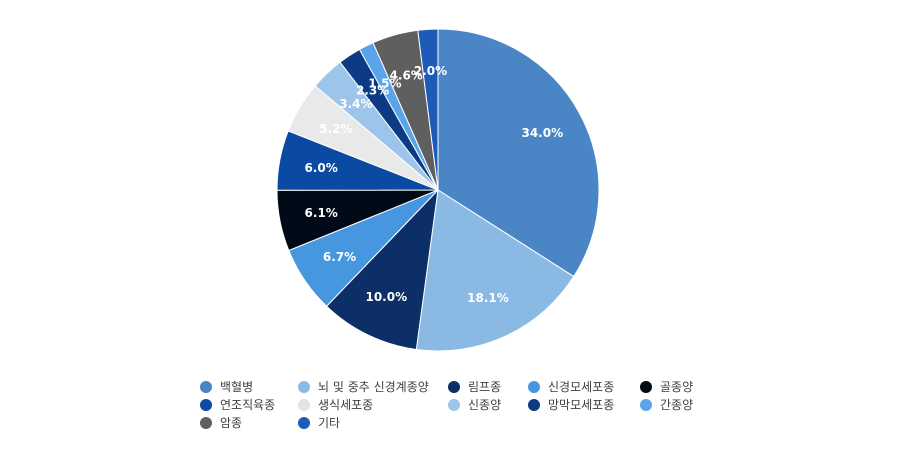 The height and width of the screenshot is (452, 913). Describe the element at coordinates (372, 91) in the screenshot. I see `slice-percent-label: 2.3%` at that location.